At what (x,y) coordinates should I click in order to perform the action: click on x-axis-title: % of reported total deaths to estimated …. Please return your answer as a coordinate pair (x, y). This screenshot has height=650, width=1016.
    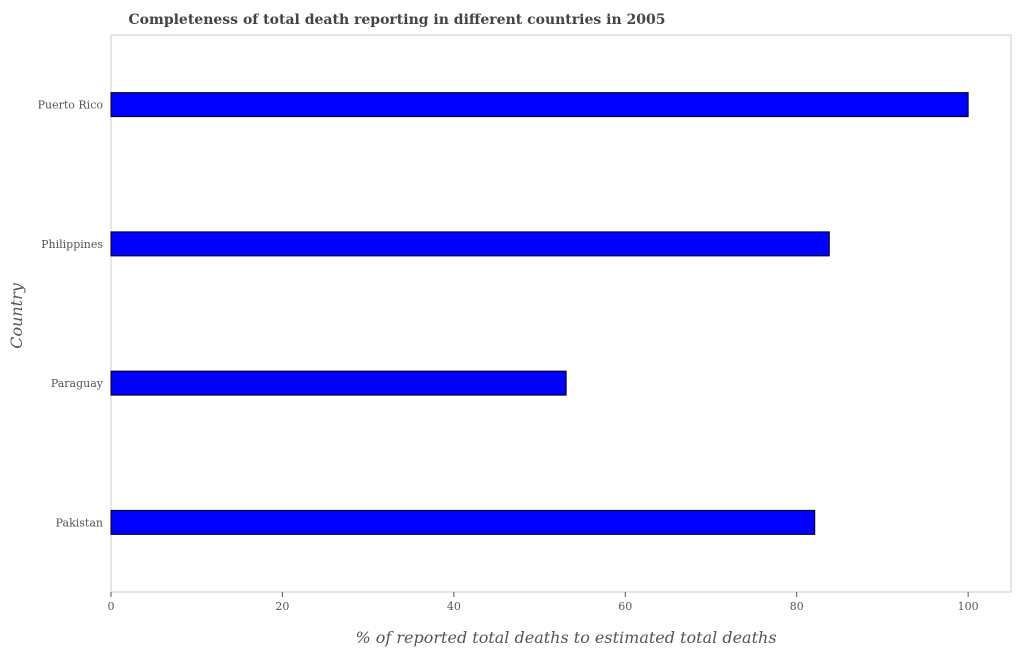
    Looking at the image, I should click on (565, 637).